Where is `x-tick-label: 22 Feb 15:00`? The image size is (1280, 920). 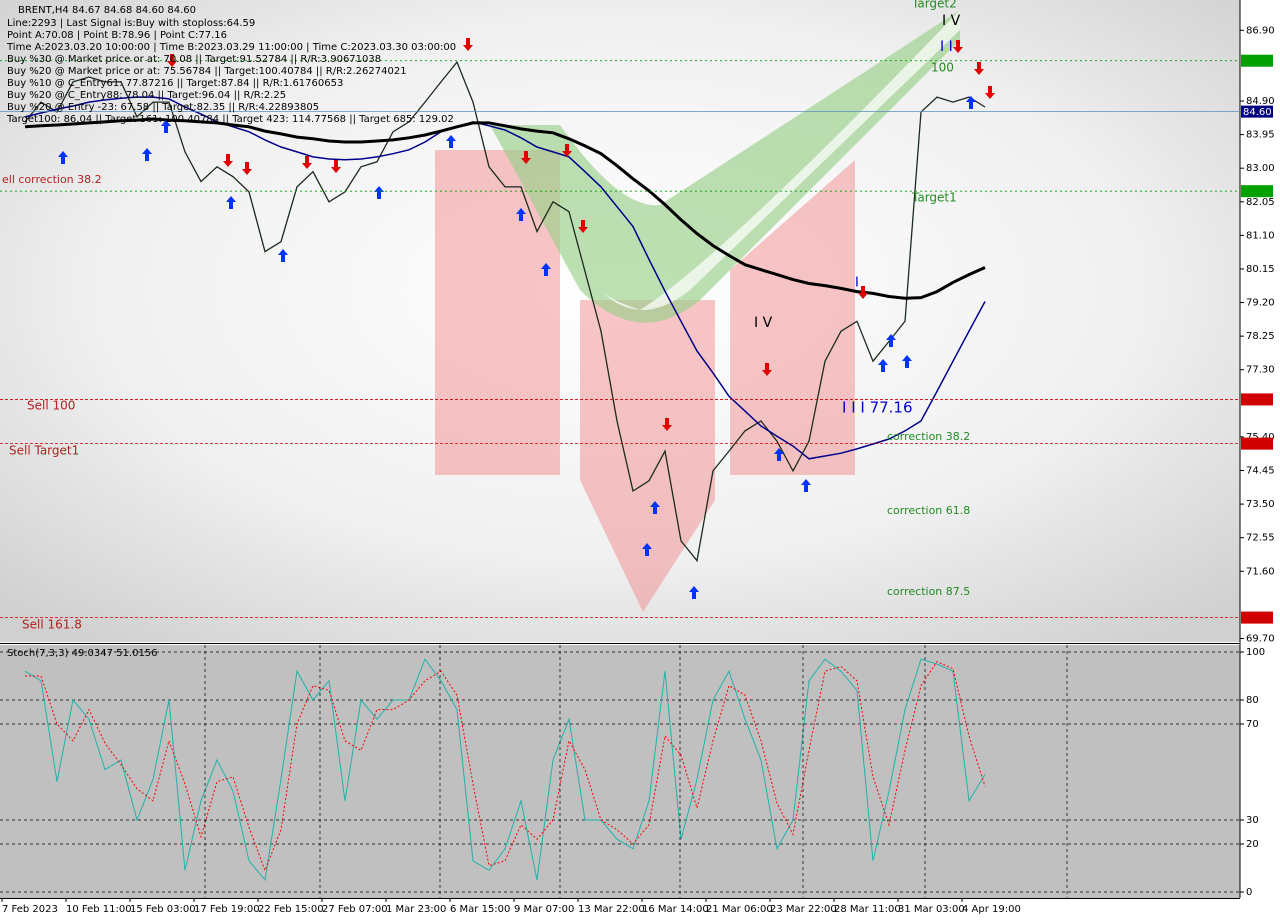
x-tick-label: 22 Feb 15:00 is located at coordinates (291, 909).